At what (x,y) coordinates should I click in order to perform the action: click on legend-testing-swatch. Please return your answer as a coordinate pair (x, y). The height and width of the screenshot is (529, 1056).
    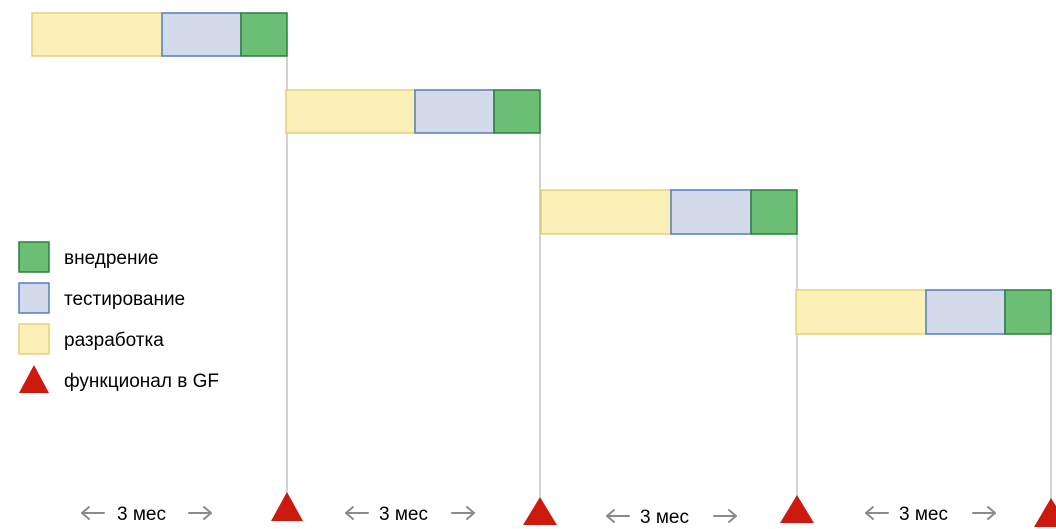
    Looking at the image, I should click on (34, 298).